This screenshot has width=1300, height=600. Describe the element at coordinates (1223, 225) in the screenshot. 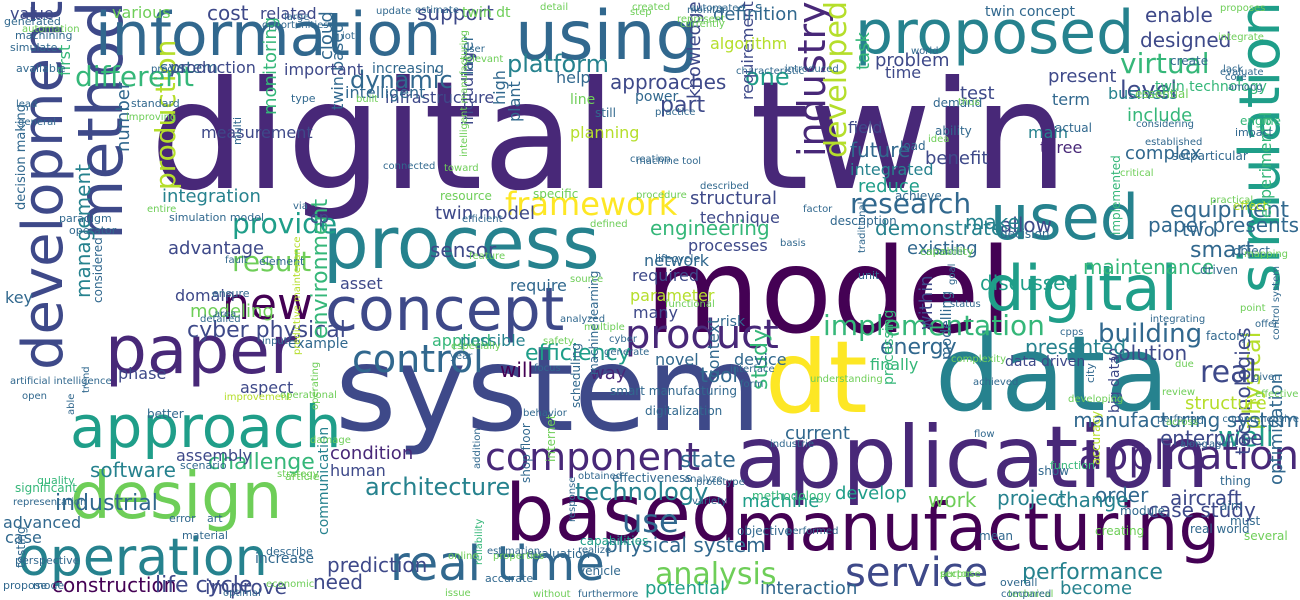

I see `word-paper-presents: paper presents` at that location.